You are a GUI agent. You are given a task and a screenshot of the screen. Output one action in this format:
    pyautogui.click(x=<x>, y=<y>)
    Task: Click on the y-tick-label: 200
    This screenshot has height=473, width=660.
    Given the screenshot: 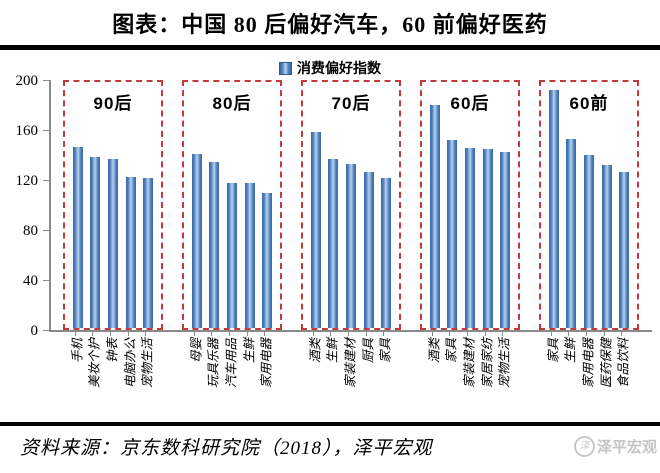 What is the action you would take?
    pyautogui.click(x=27, y=81)
    